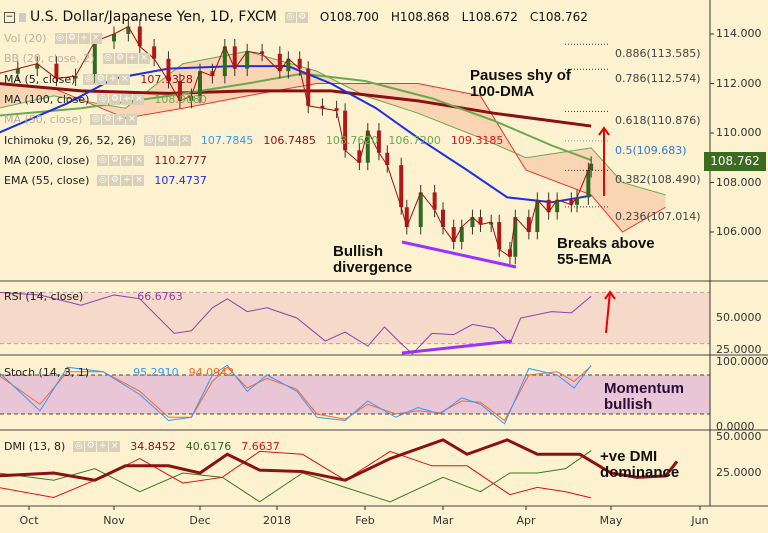 This screenshot has height=533, width=768. I want to click on dmi-tick-label: 25.0000, so click(739, 472).